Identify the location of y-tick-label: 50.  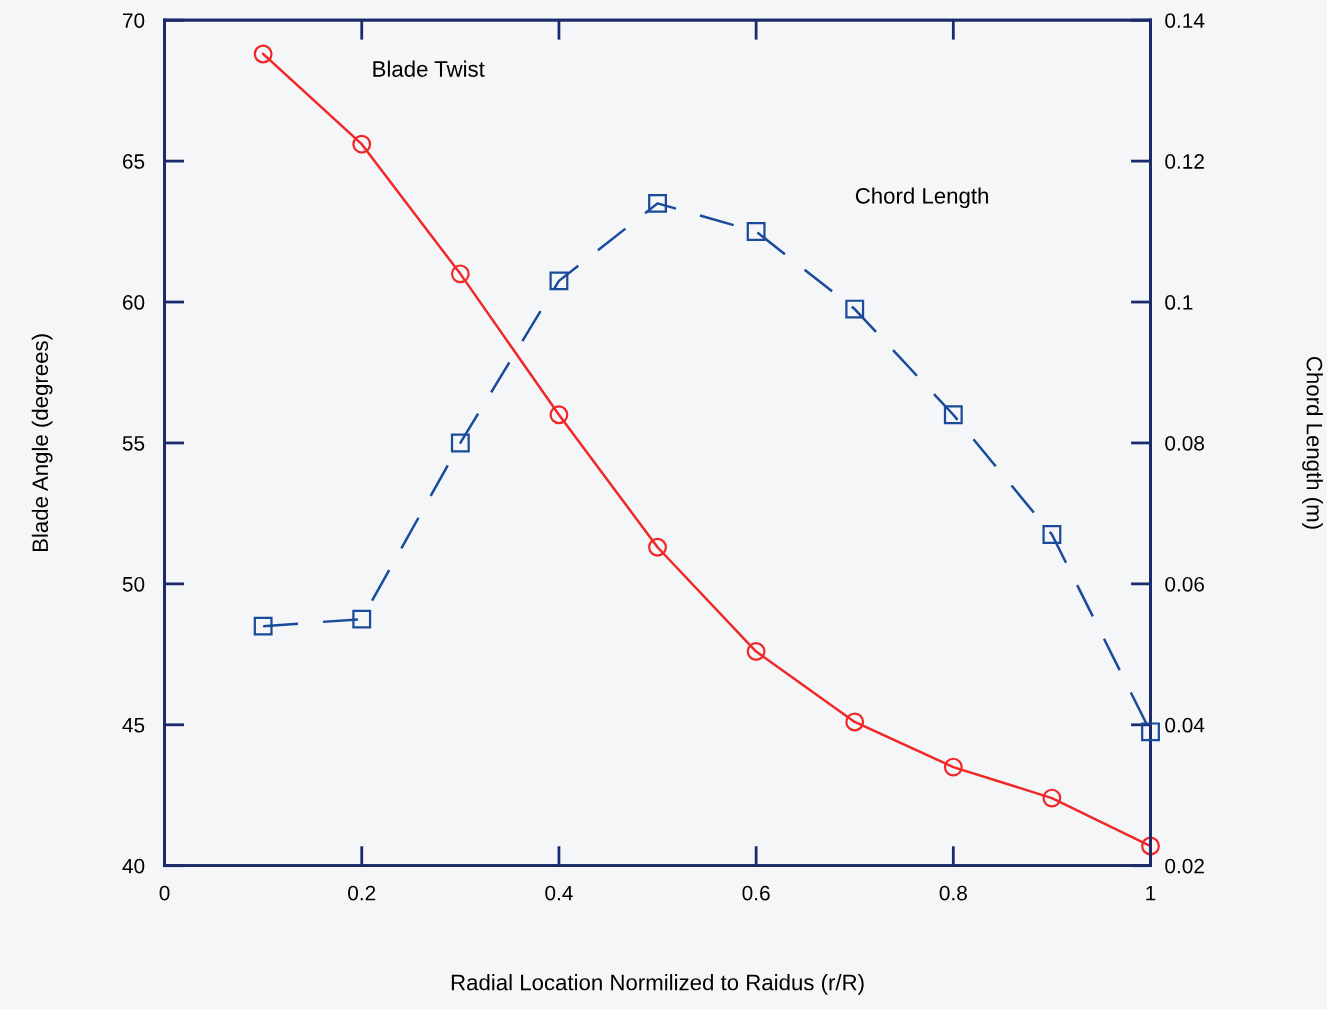
(133, 584).